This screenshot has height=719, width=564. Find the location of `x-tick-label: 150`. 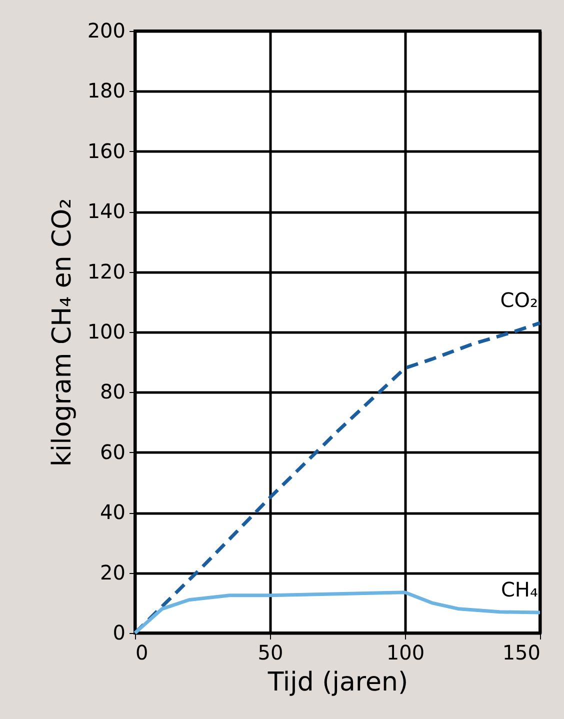

x-tick-label: 150 is located at coordinates (521, 652).